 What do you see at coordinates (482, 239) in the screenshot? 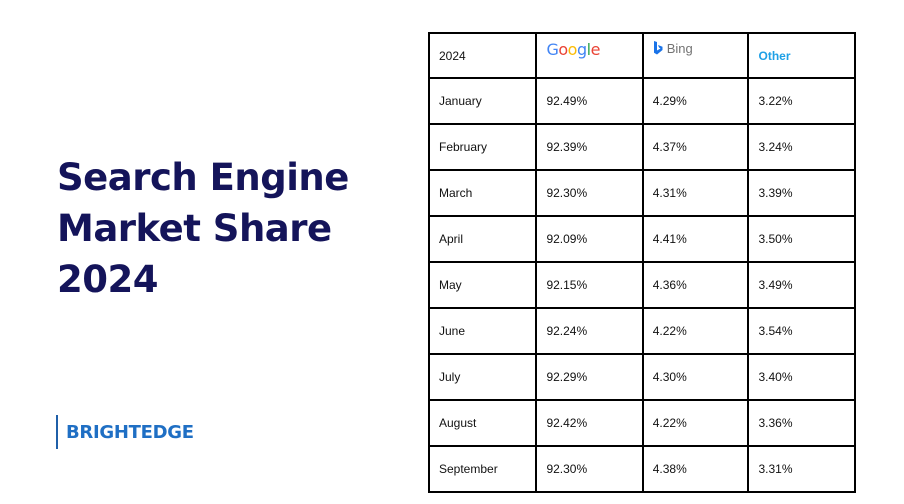
I see `month-cell: April` at bounding box center [482, 239].